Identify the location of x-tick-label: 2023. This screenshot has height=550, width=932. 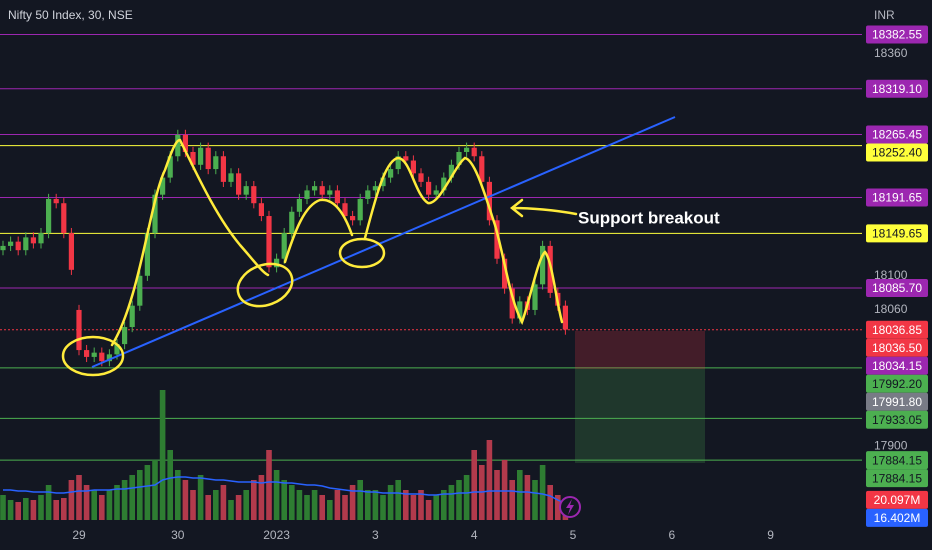
(276, 535).